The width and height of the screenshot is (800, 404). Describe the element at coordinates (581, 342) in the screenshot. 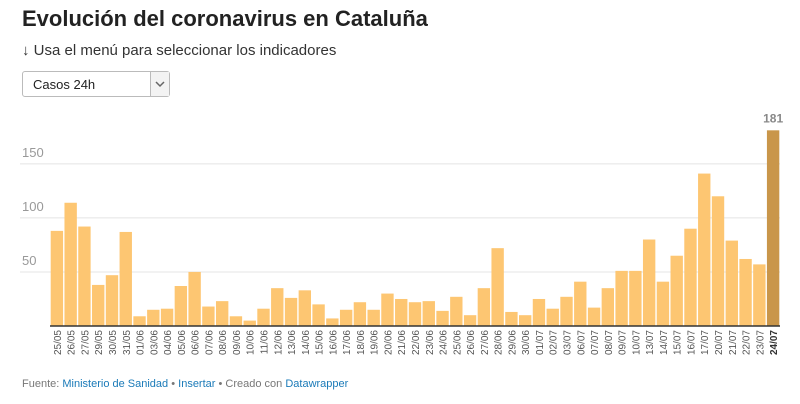

I see `x-tick-label: 06/07` at that location.